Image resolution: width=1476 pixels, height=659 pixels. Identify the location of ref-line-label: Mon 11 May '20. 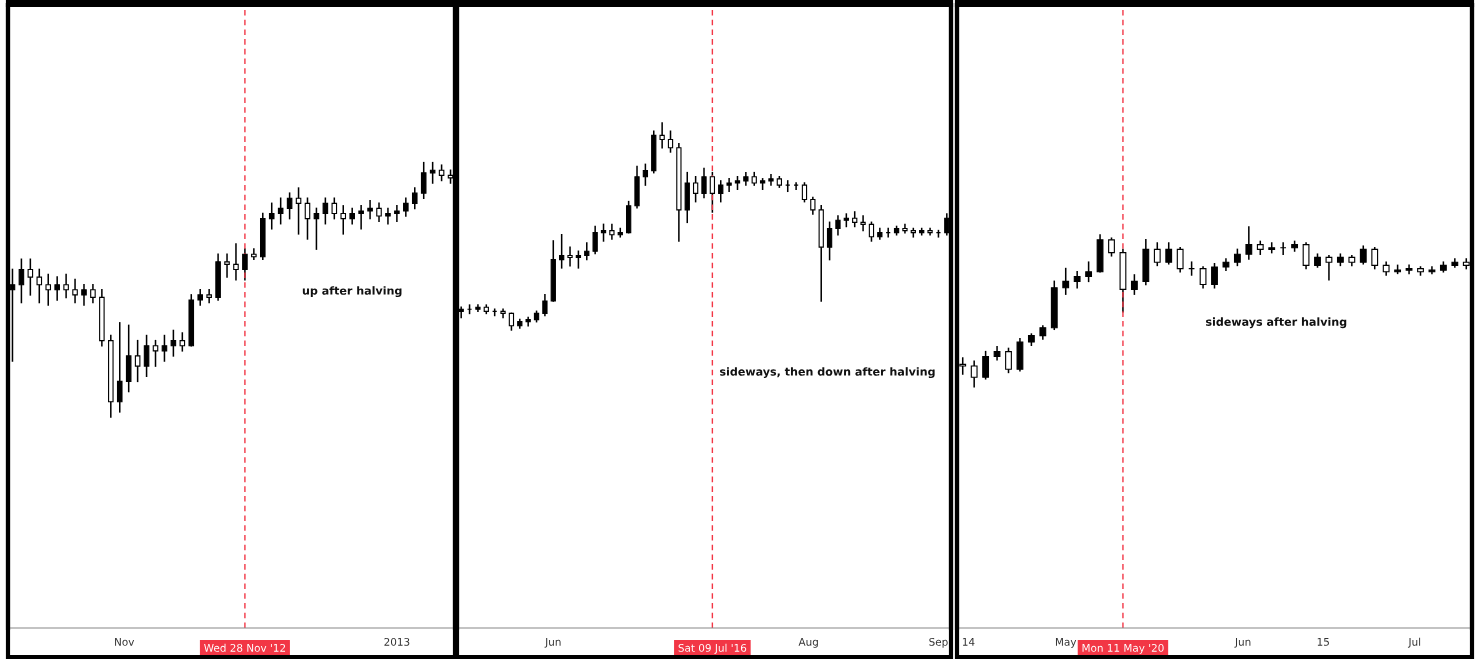
(1123, 648).